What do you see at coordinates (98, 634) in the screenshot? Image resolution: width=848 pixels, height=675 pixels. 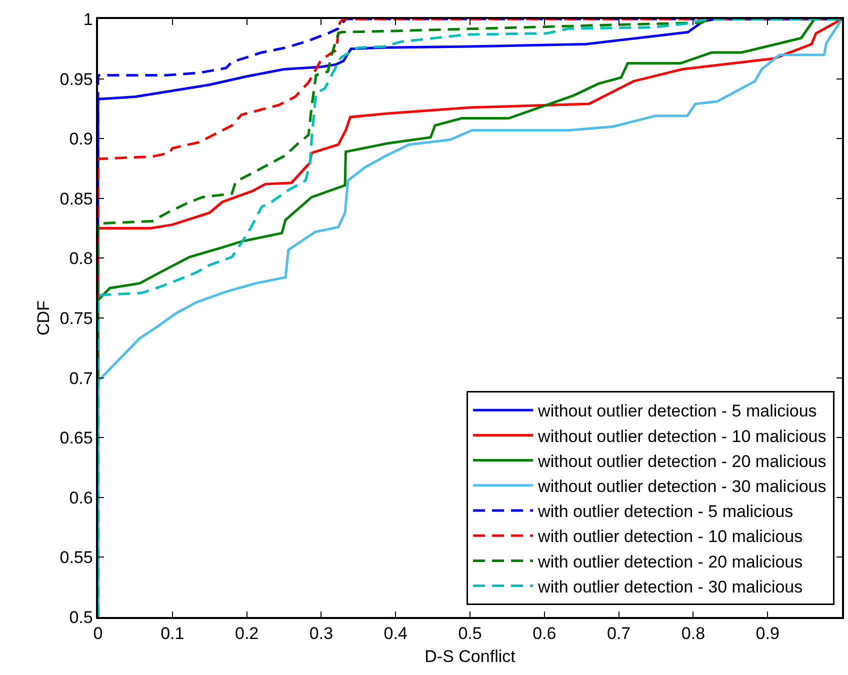 I see `x-tick-label: 0` at bounding box center [98, 634].